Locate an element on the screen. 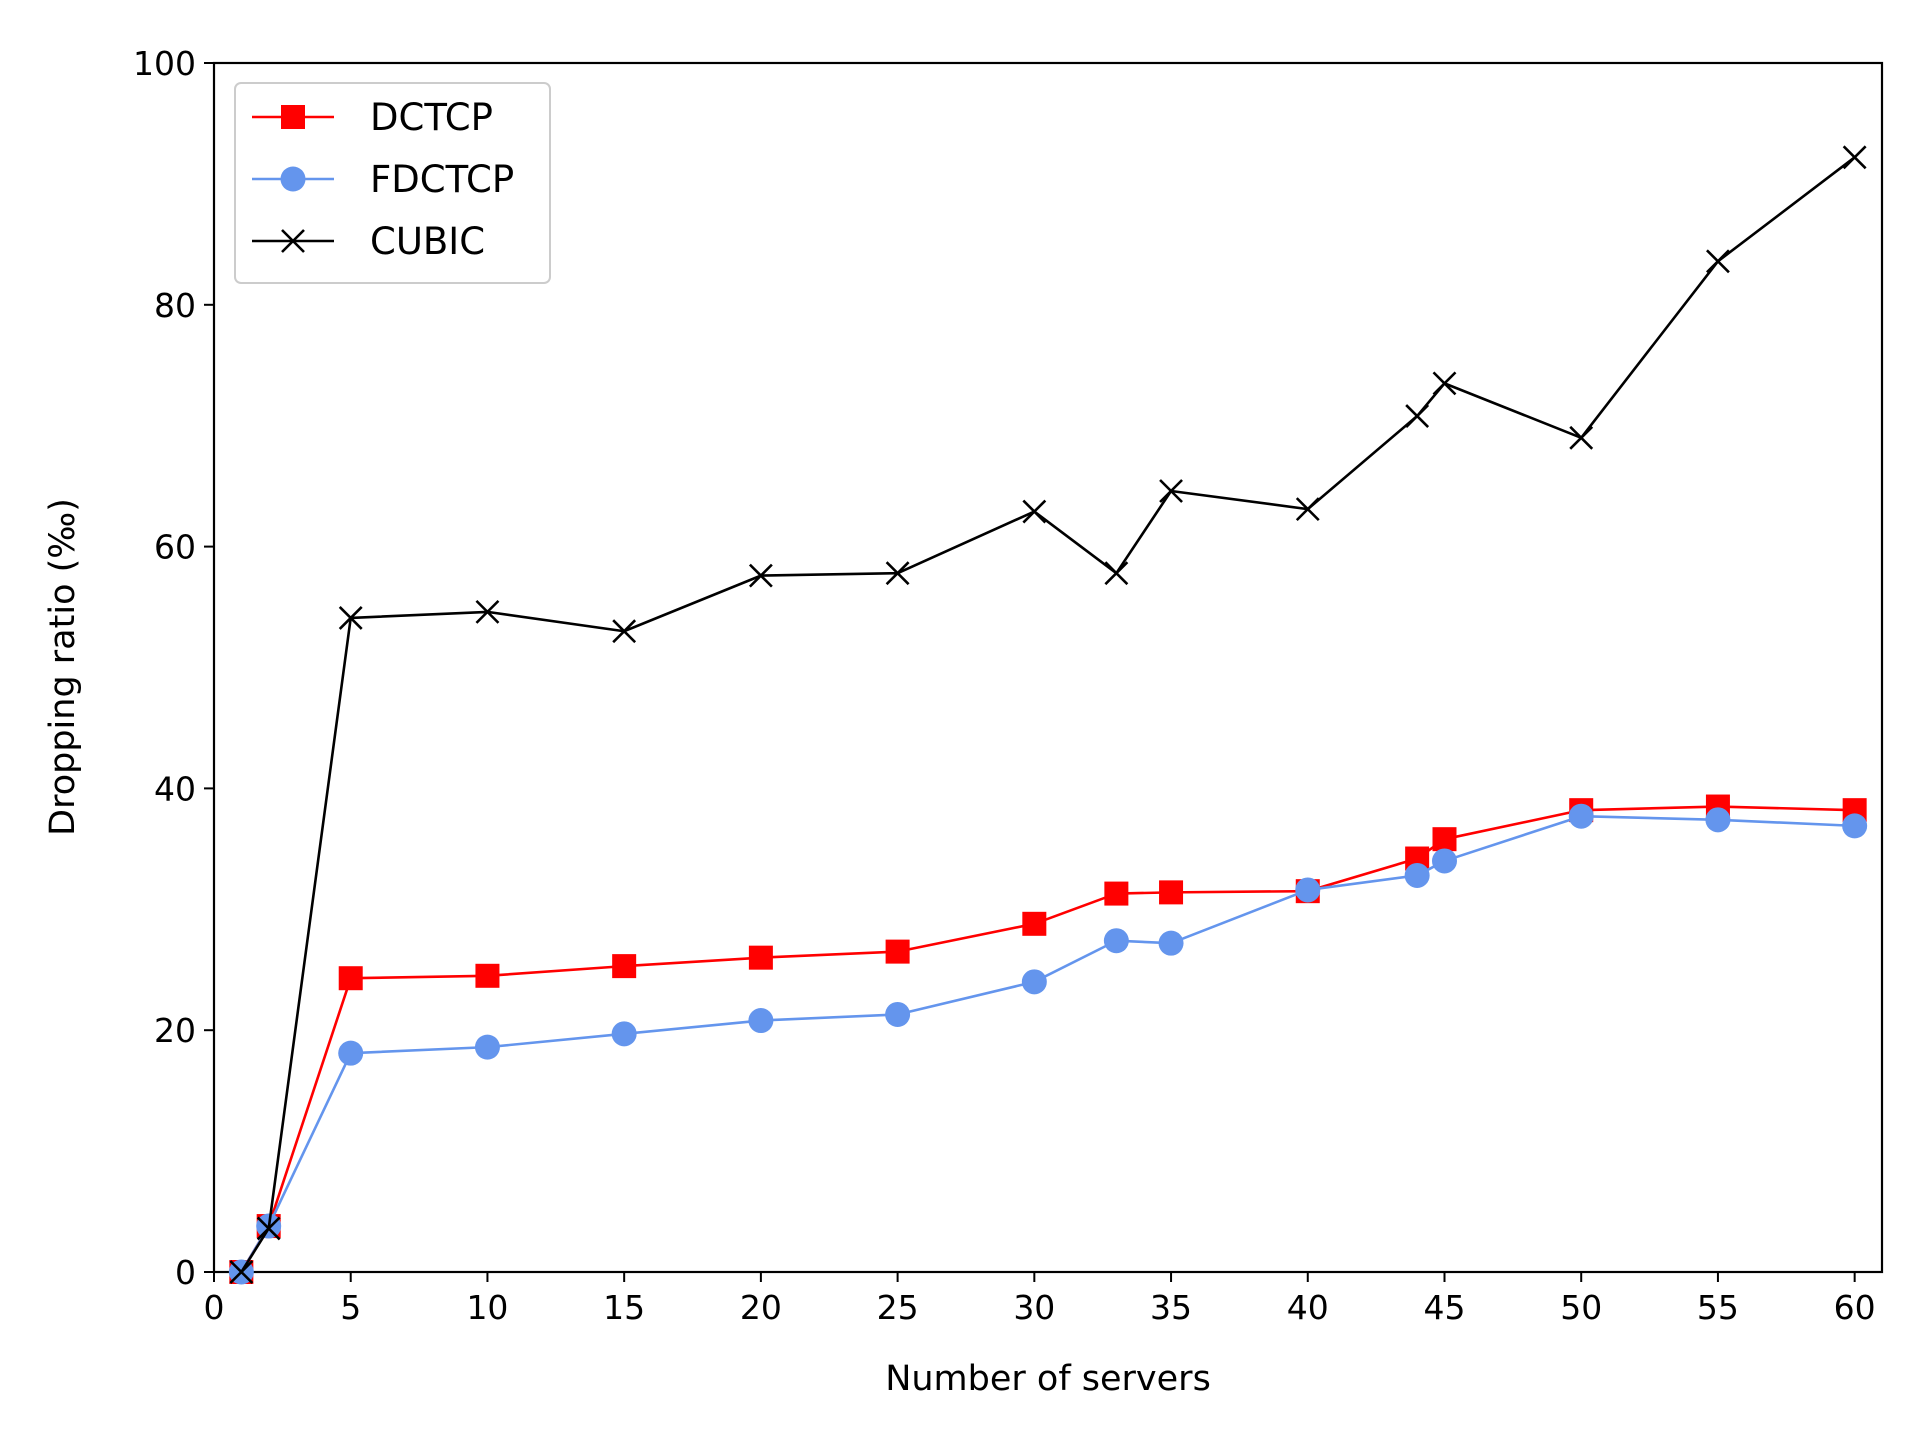  legend-label: FDCTCP is located at coordinates (442, 179).